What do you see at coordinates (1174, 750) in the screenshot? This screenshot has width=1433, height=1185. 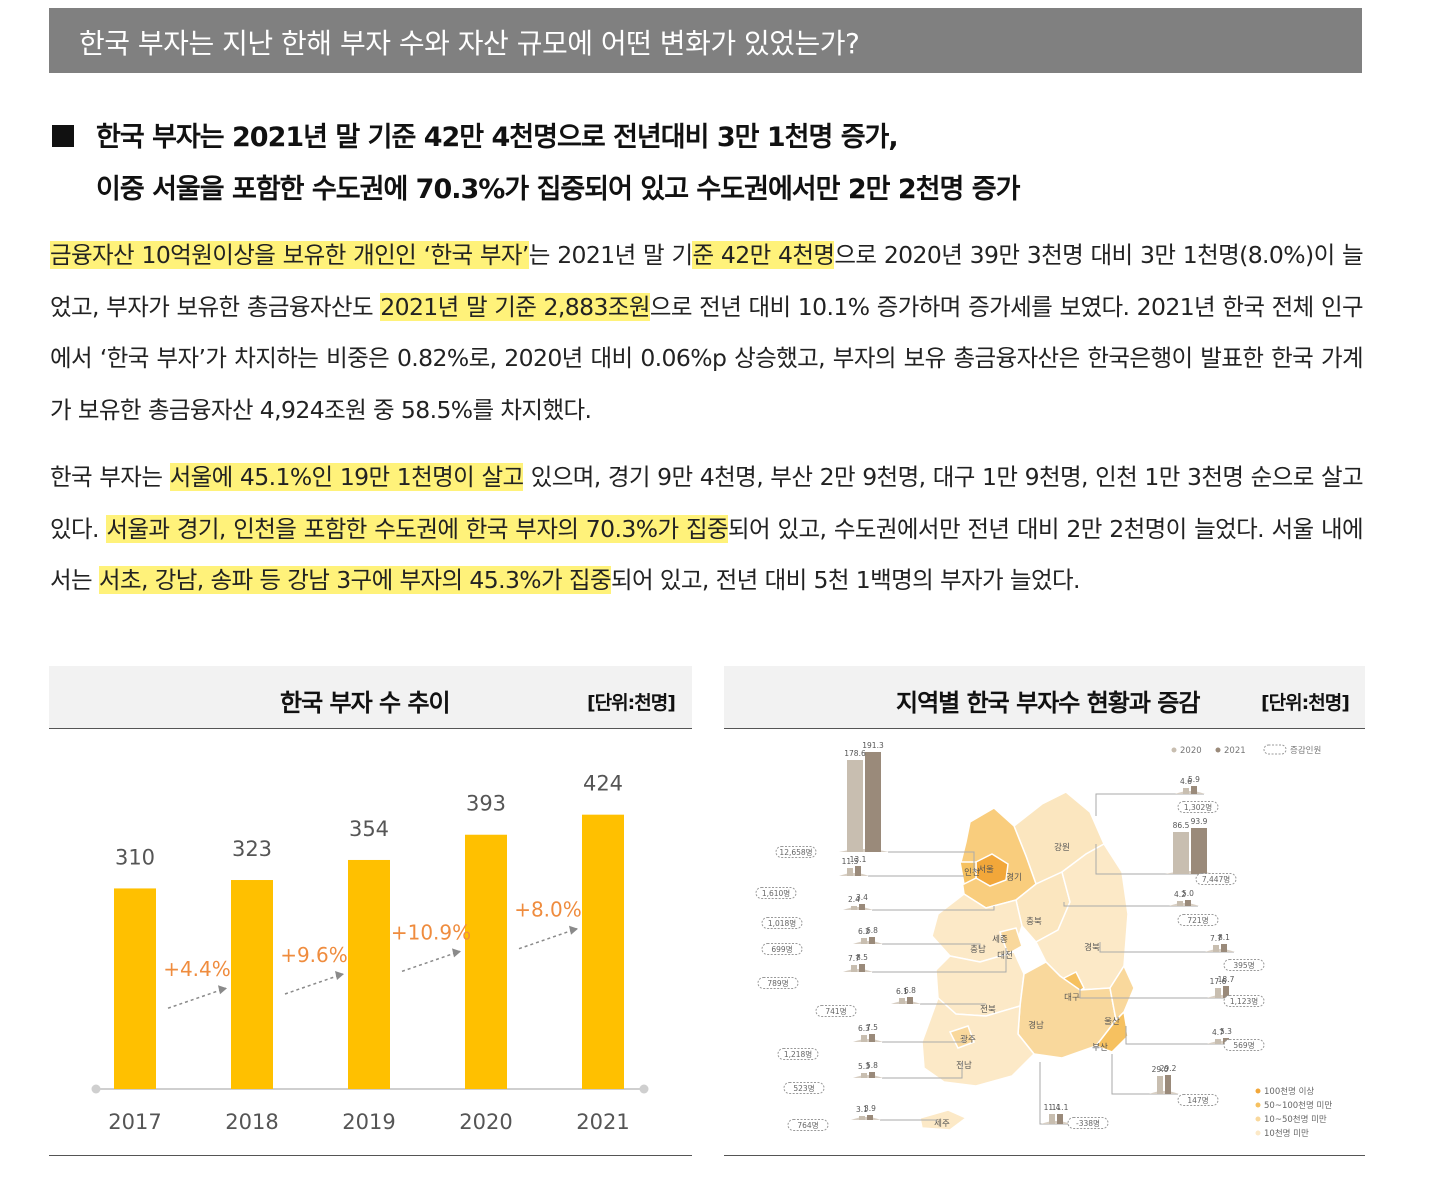 I see `legend-dot-2020` at bounding box center [1174, 750].